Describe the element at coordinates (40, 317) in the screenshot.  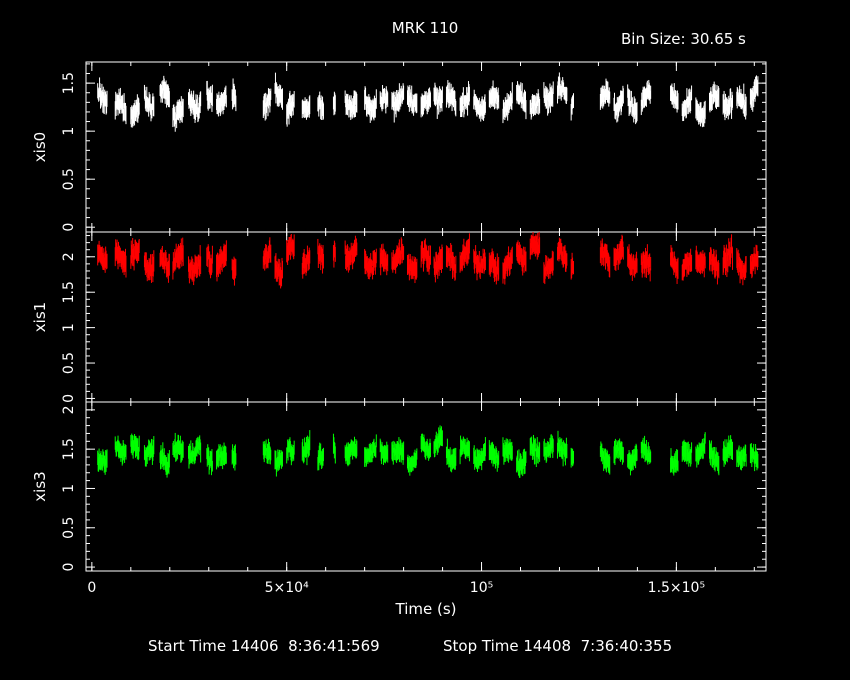
I see `panel-label-xis1: xis1` at that location.